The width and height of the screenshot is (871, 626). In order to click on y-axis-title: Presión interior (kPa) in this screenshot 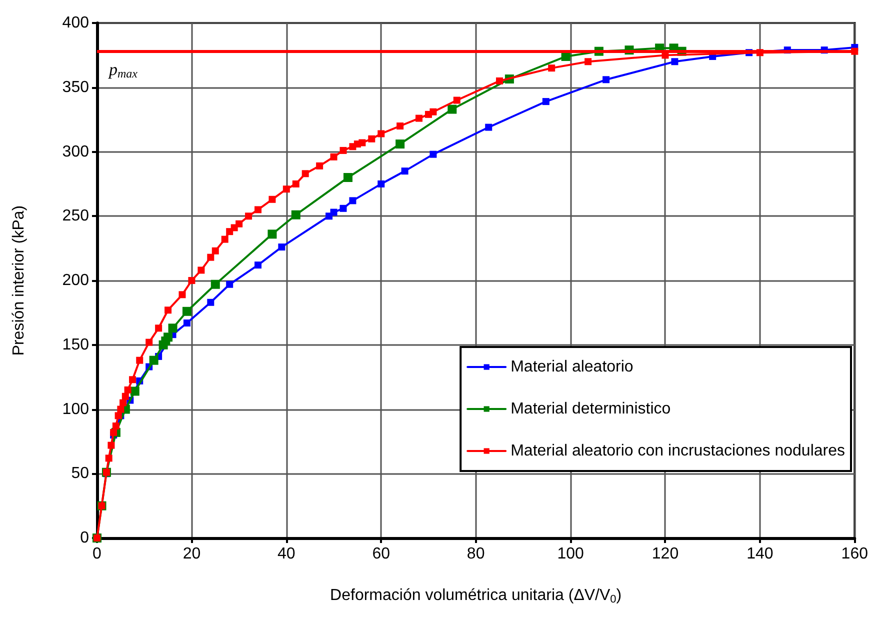, I will do `click(19, 280)`.